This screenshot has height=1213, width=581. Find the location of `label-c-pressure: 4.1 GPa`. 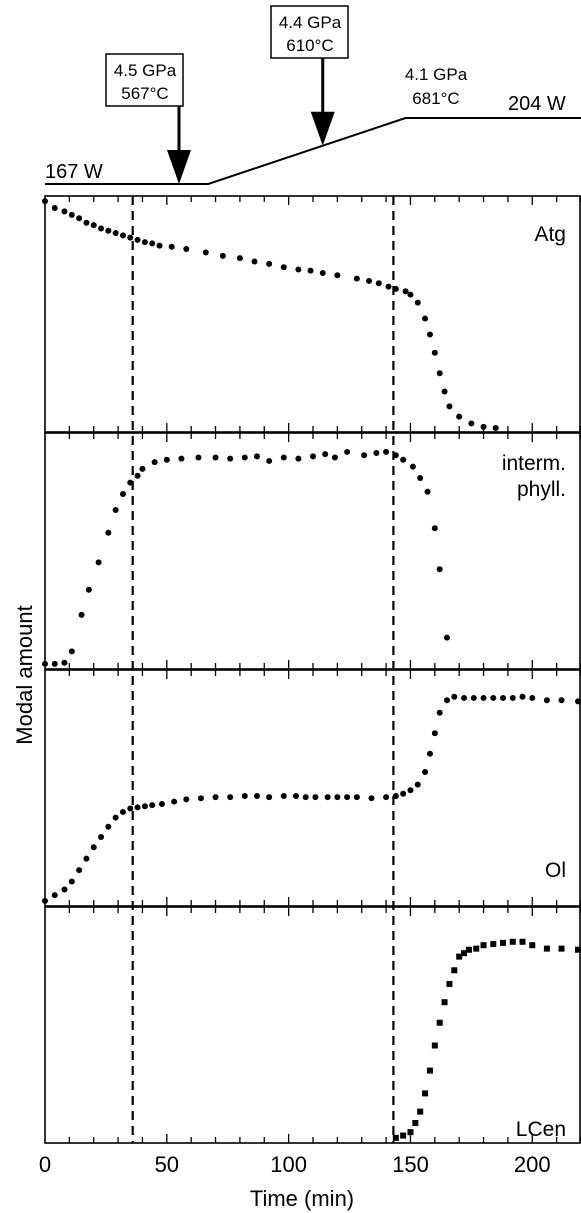

label-c-pressure: 4.1 GPa is located at coordinates (436, 74).